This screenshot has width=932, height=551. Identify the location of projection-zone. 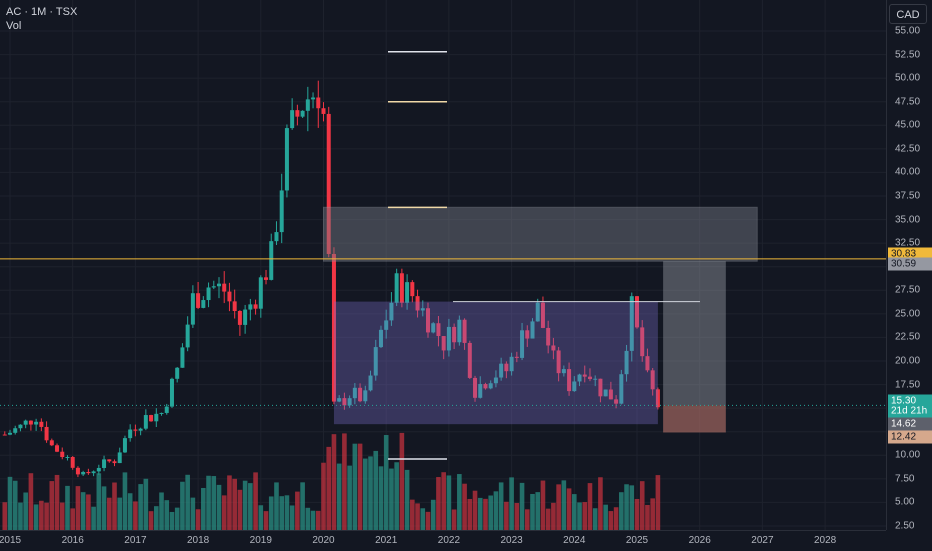
(694, 333).